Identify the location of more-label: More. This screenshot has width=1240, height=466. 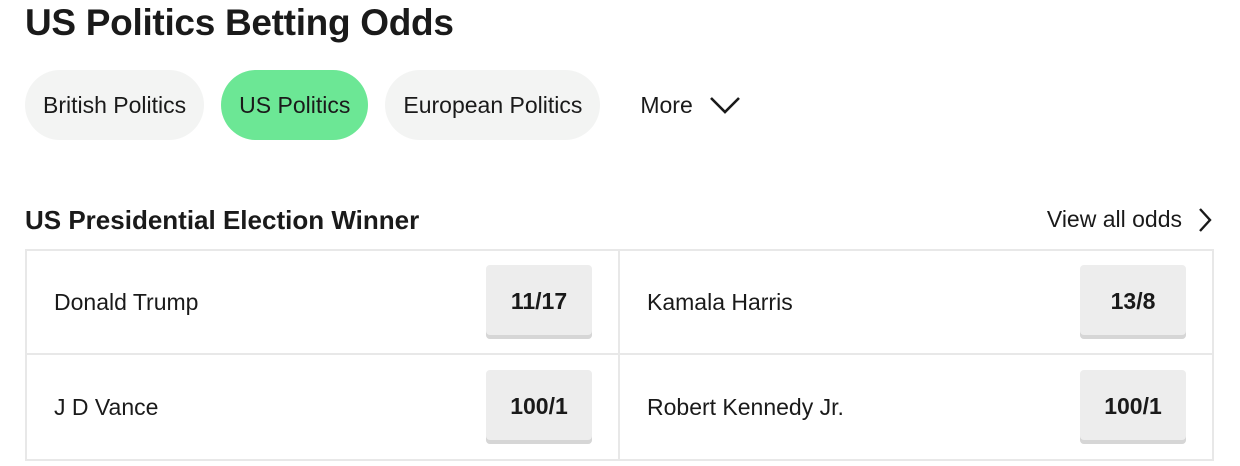
(666, 104).